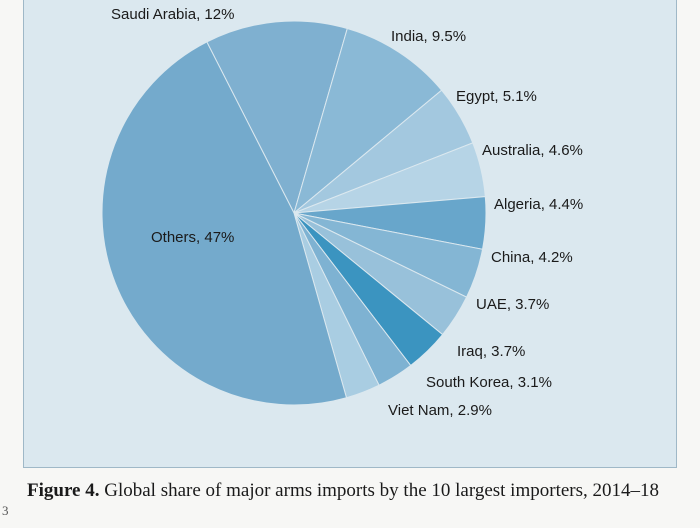 The image size is (700, 528). I want to click on pie-label-viet-nam: Viet Nam, 2.9%, so click(440, 410).